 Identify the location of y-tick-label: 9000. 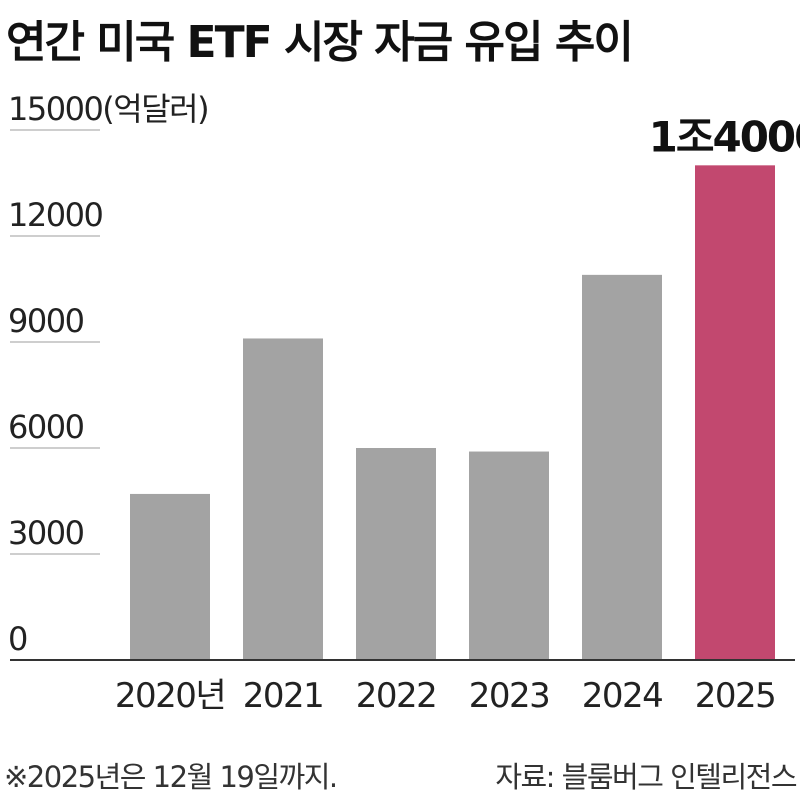
(46, 321).